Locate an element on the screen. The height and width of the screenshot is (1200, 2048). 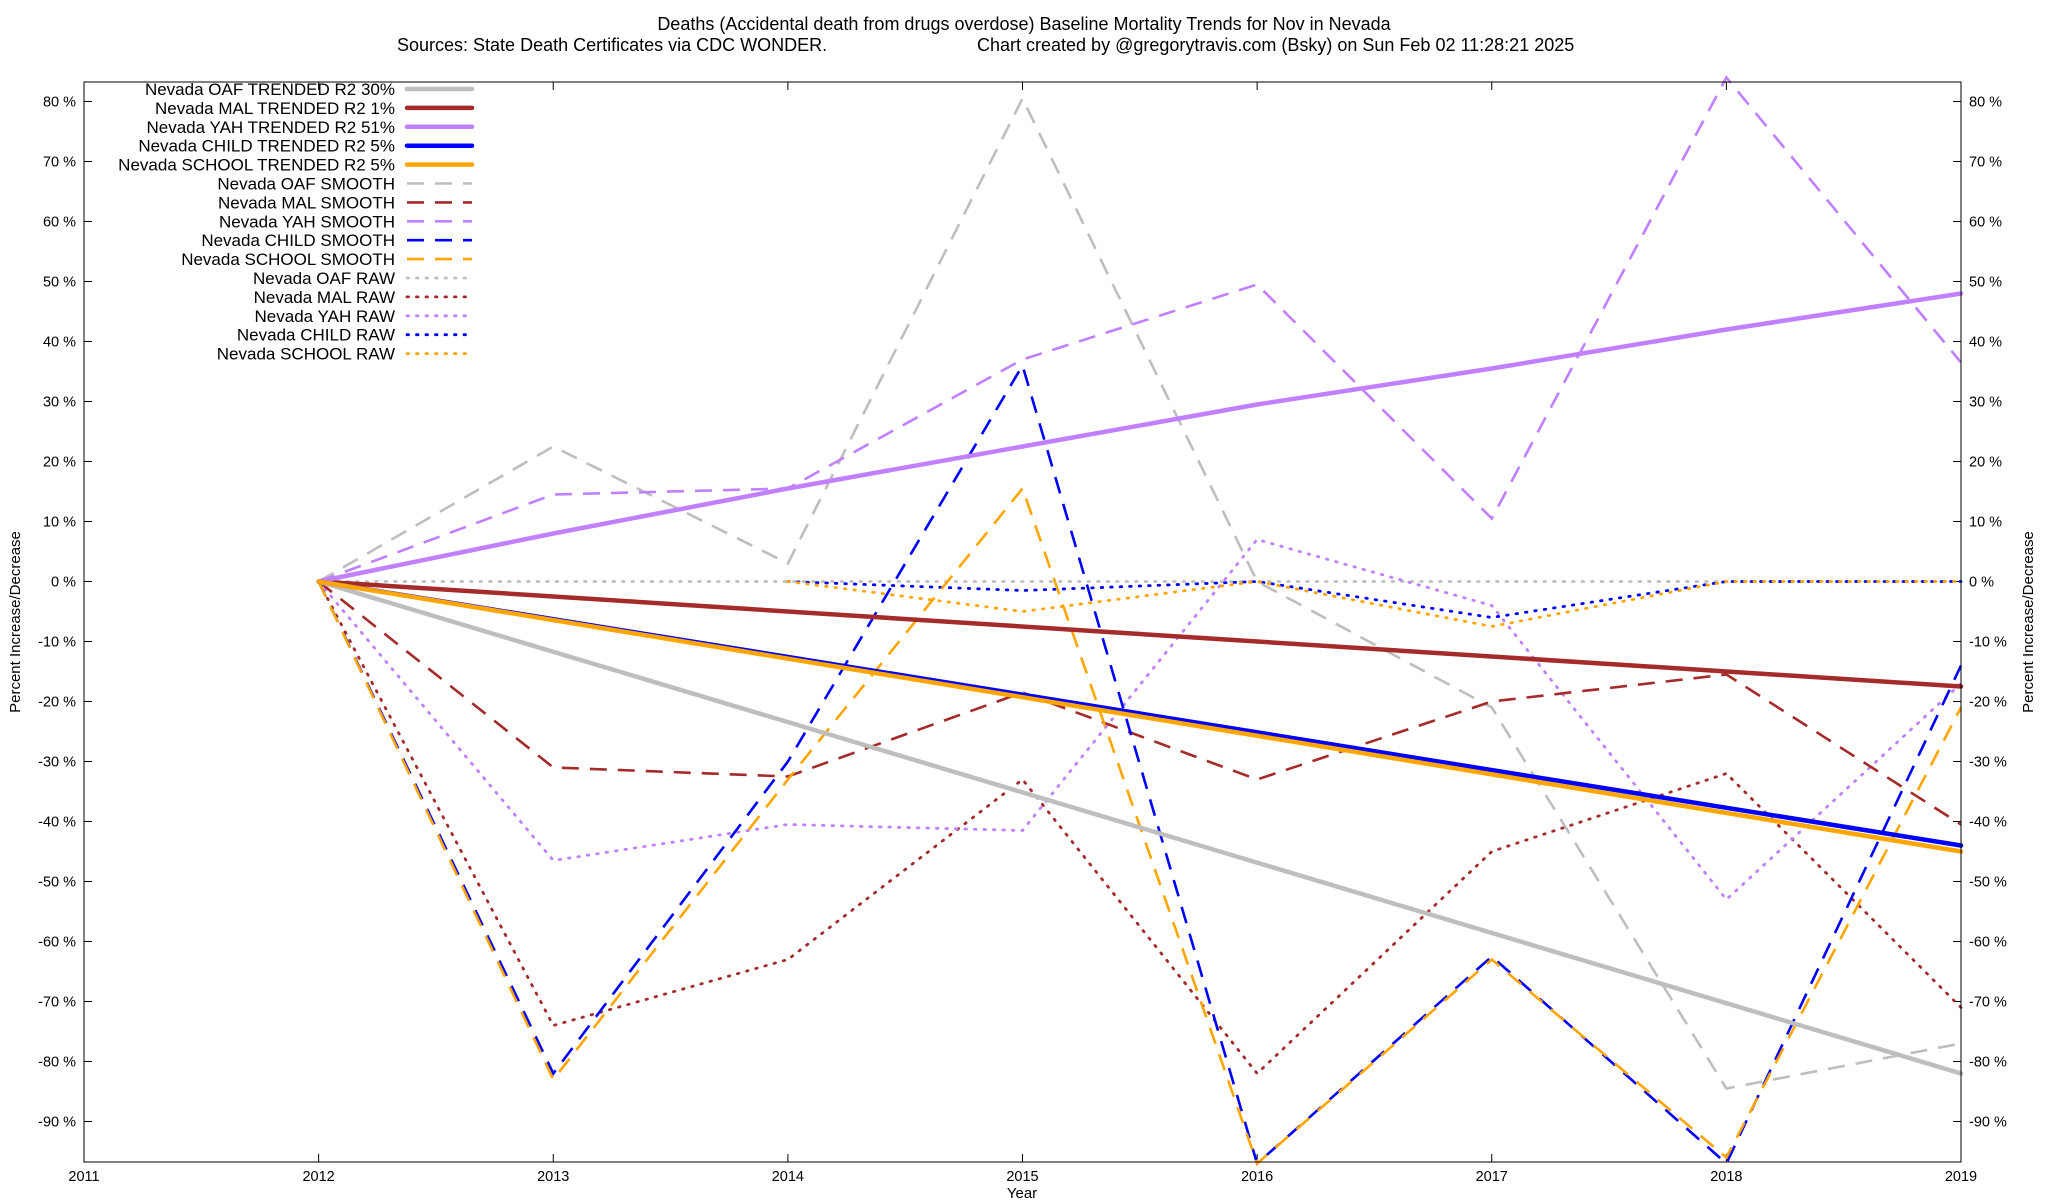
y-tick-label-right--20: -20 % is located at coordinates (1988, 703).